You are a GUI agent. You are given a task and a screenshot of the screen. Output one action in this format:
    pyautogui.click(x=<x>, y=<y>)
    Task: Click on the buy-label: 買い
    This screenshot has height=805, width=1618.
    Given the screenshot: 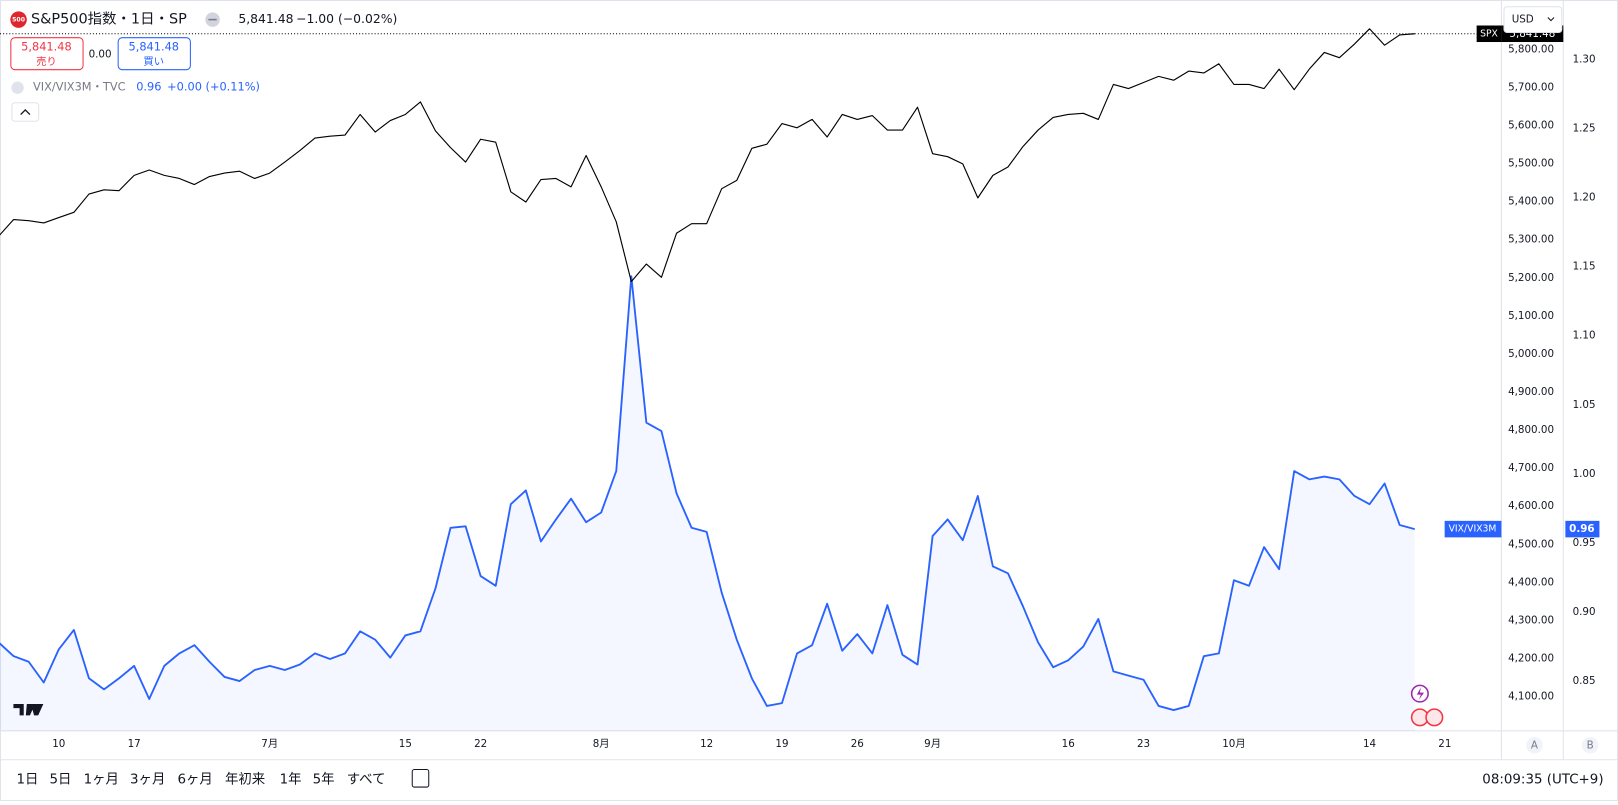 What is the action you would take?
    pyautogui.click(x=153, y=62)
    